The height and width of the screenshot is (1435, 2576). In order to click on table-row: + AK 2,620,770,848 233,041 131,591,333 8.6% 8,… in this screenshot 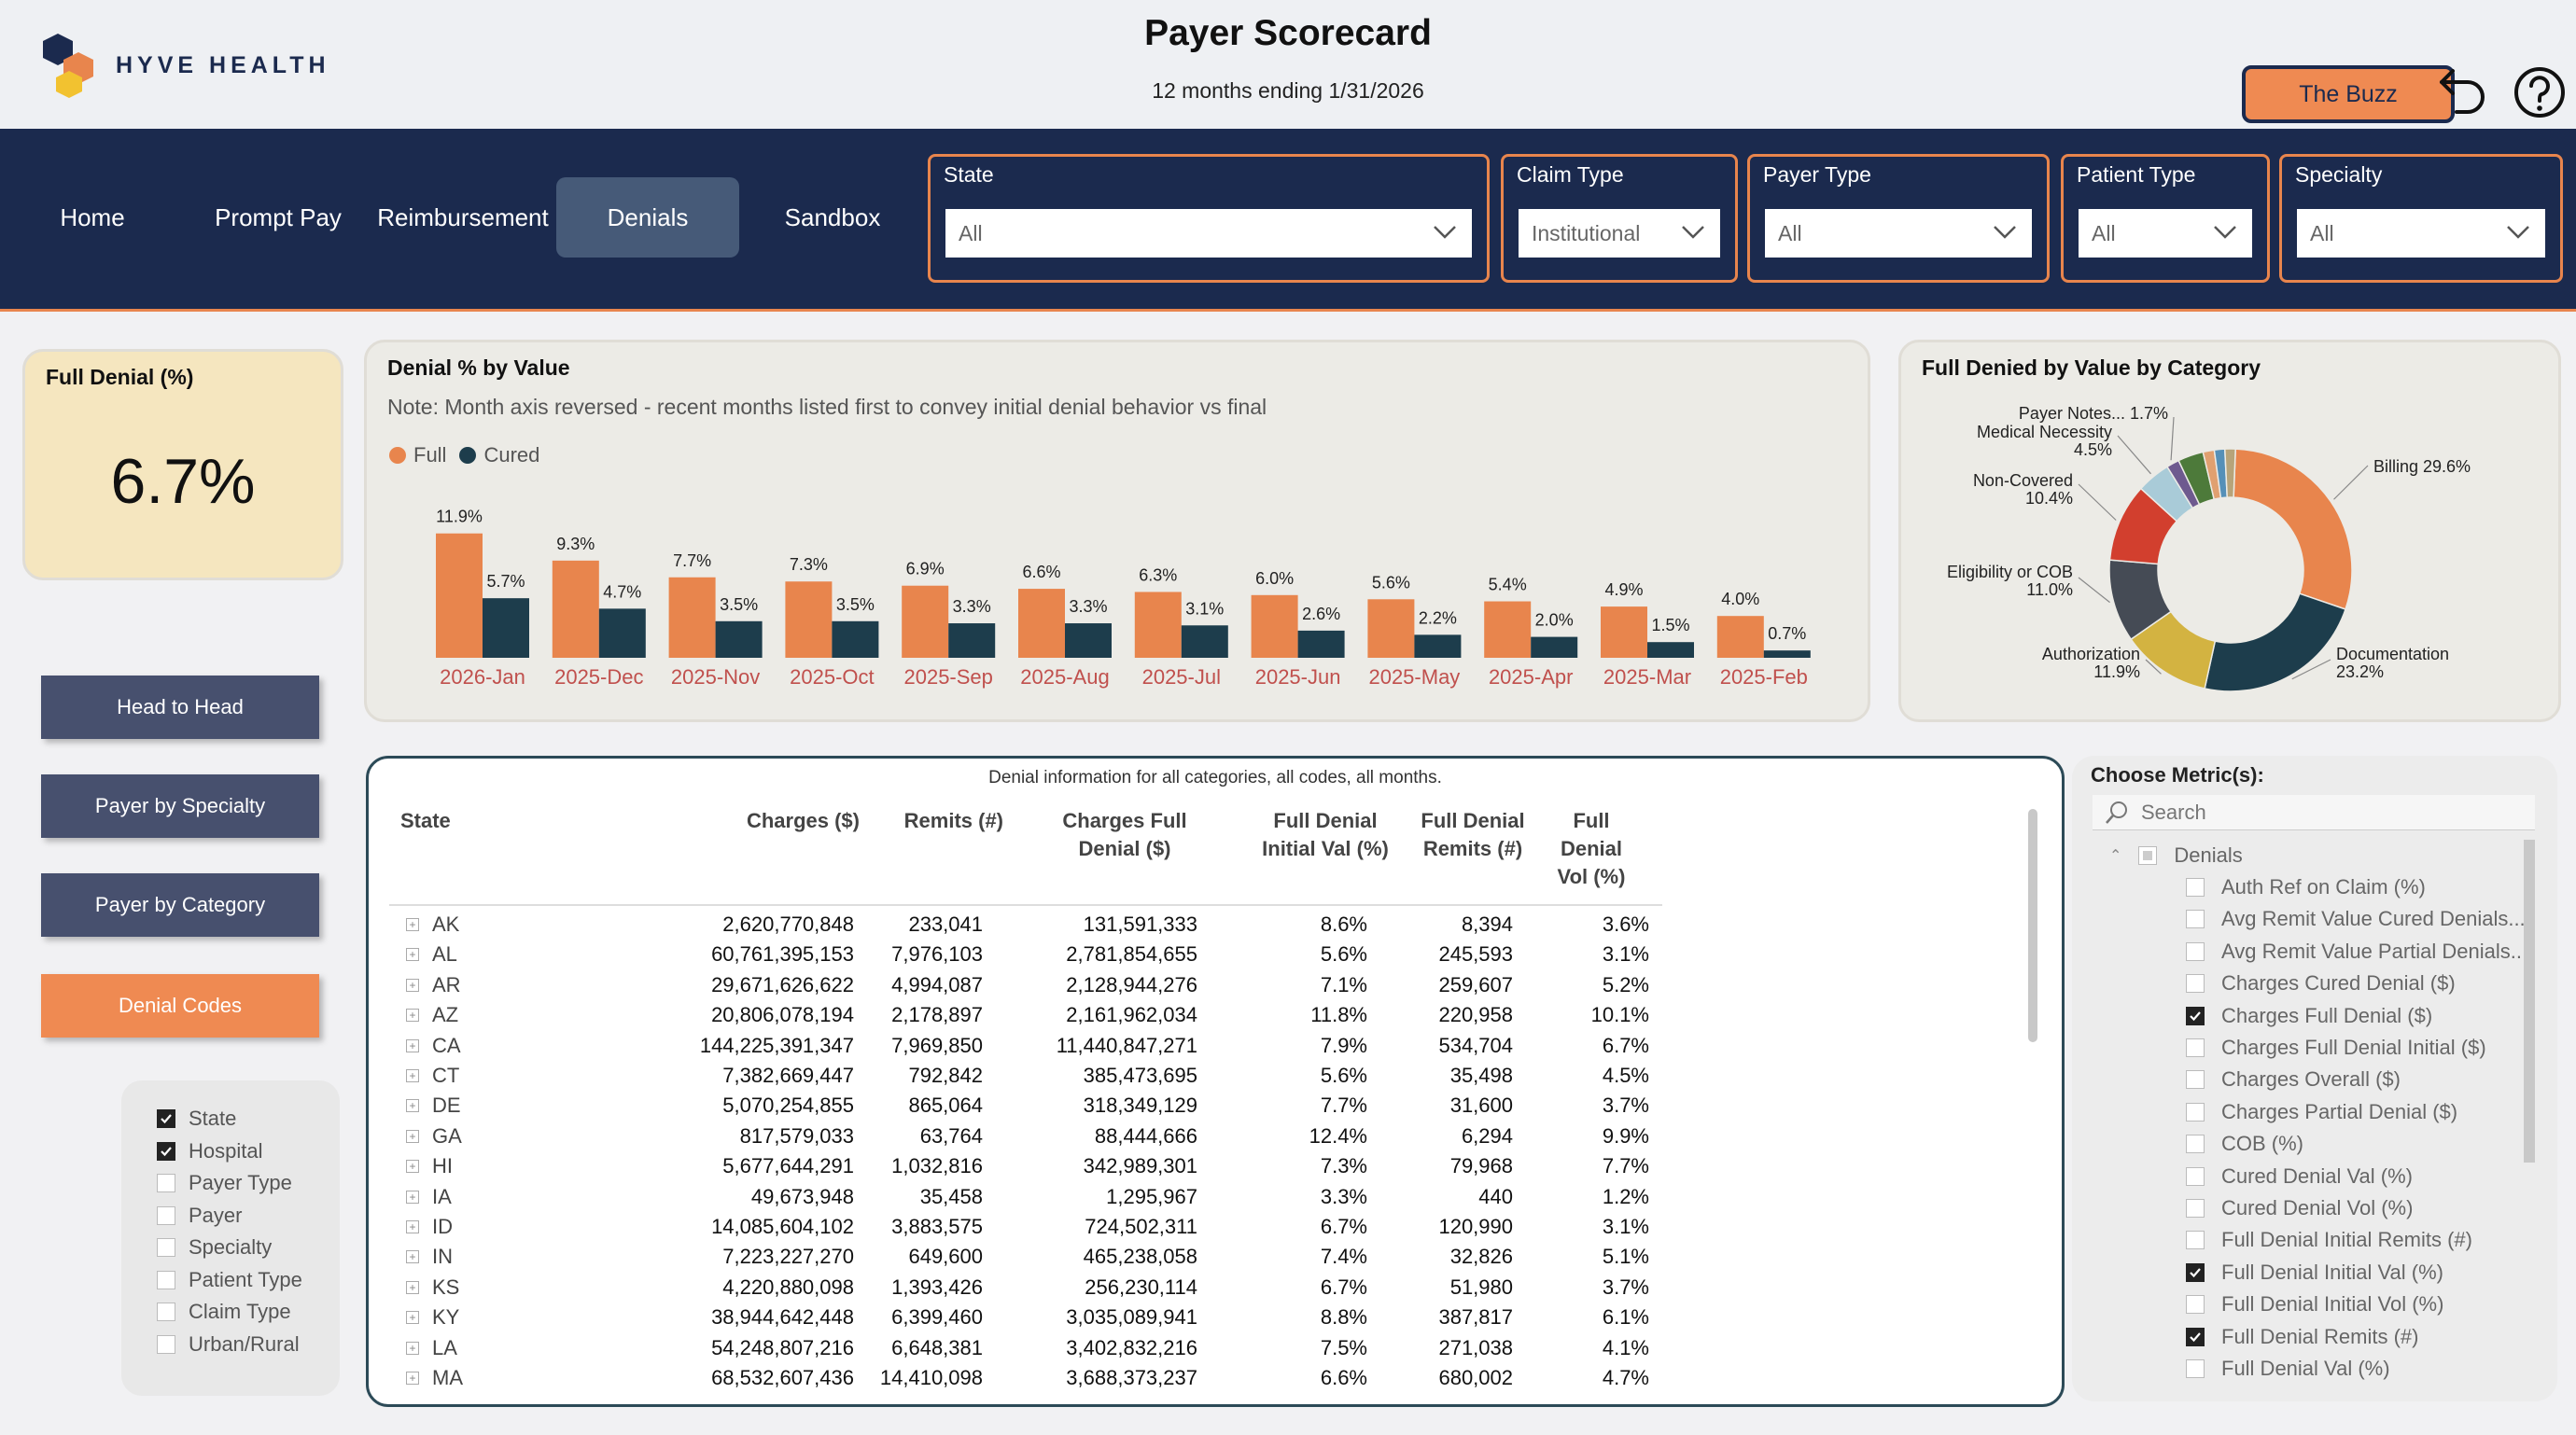, I will do `click(1022, 925)`.